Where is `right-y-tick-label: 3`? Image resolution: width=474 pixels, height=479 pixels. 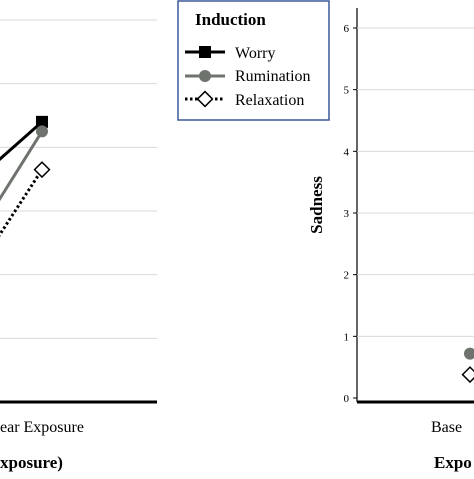 right-y-tick-label: 3 is located at coordinates (347, 214).